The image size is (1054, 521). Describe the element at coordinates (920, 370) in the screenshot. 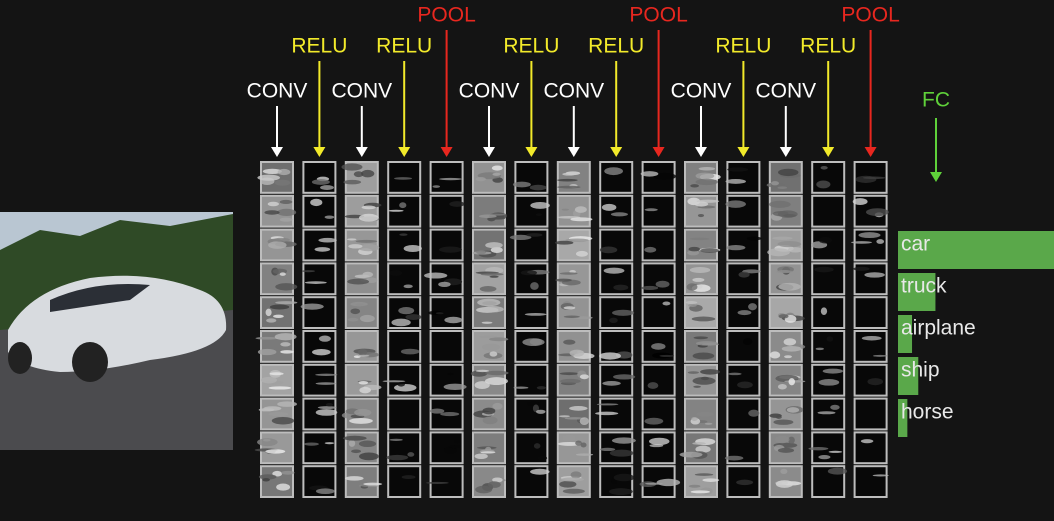

I see `class-label: ship` at that location.